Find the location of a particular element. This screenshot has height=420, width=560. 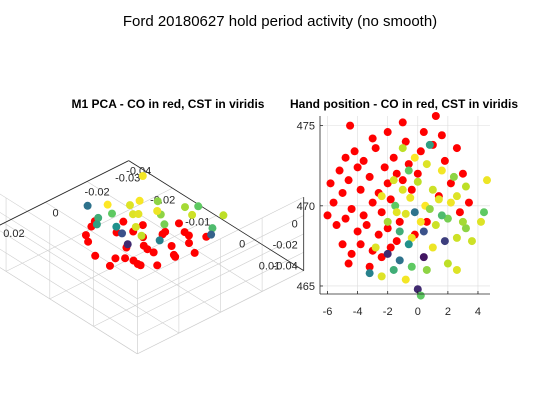

z-tick-label: -0.04 is located at coordinates (285, 266).